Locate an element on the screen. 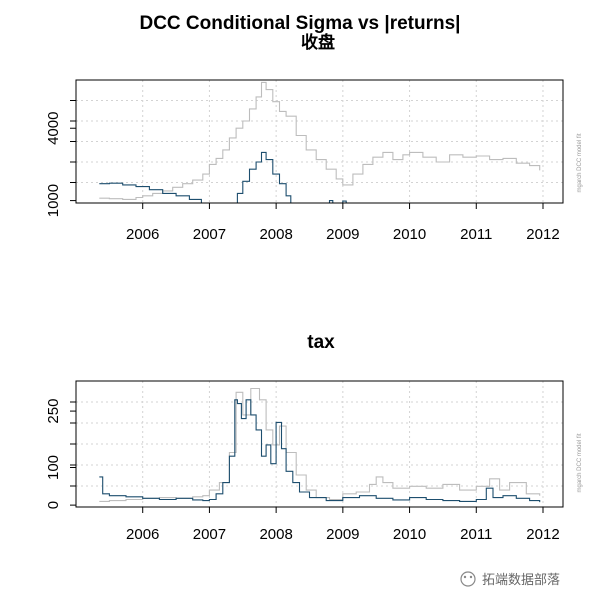 The image size is (604, 604). chart-subtitle: 收盘 is located at coordinates (318, 42).